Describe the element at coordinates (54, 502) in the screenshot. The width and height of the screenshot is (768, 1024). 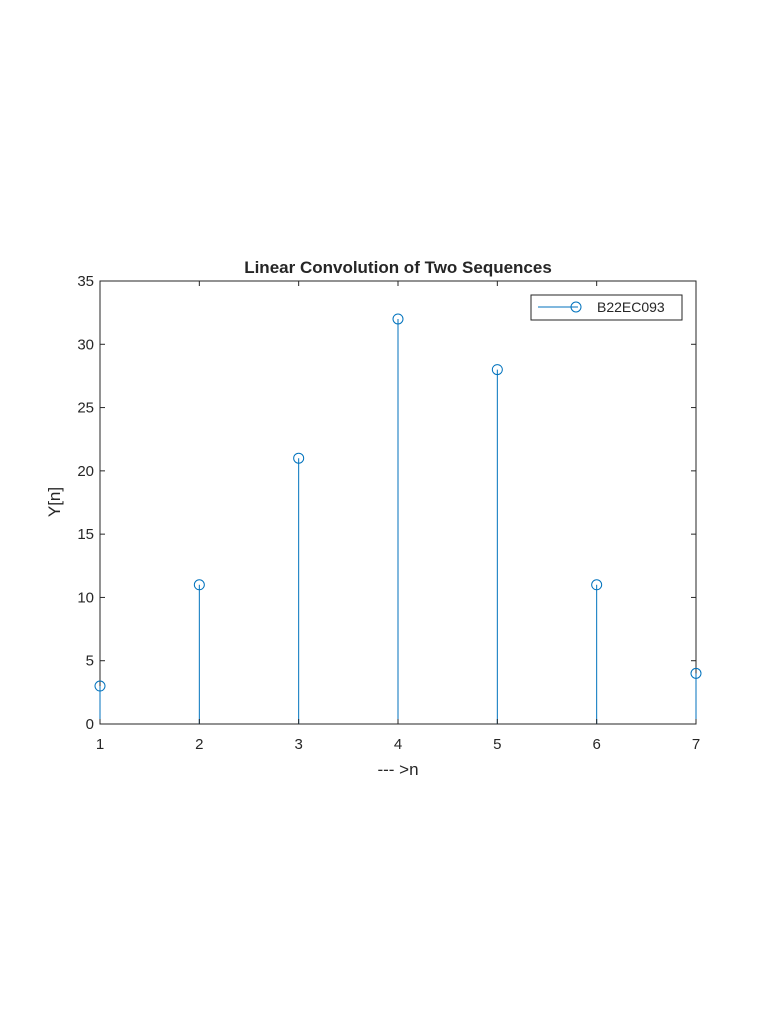
I see `y-axis-label: Y[n]` at that location.